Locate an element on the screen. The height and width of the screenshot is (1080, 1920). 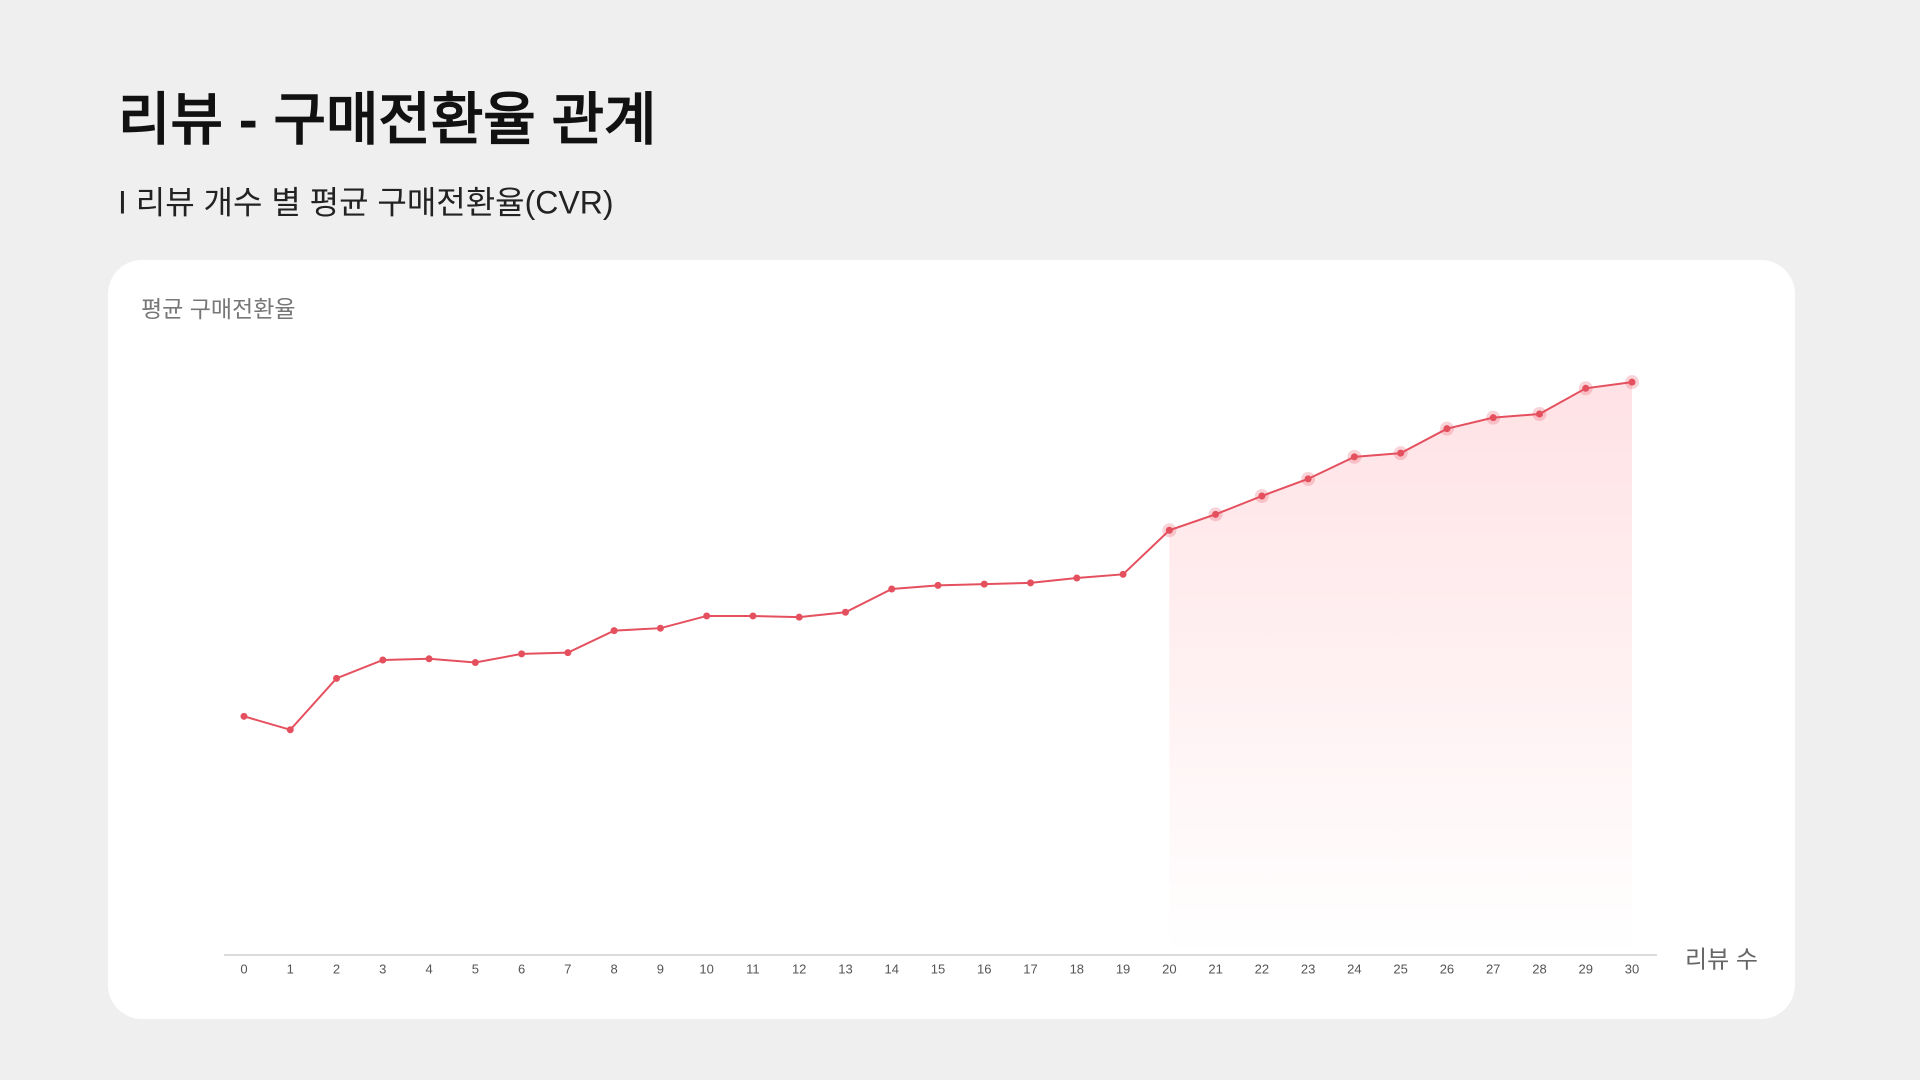
x-tick-label: 27 is located at coordinates (1493, 968).